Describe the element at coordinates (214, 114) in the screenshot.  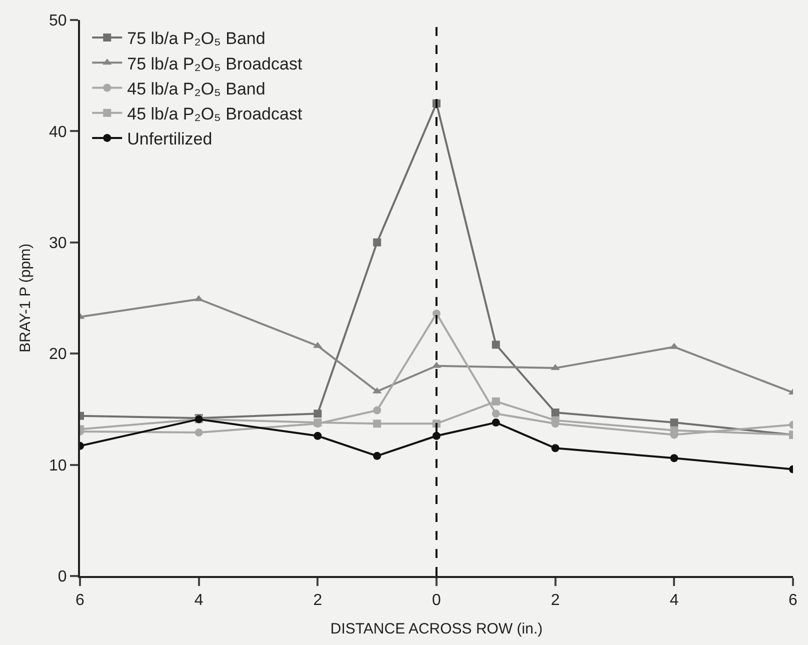
I see `legend-label: 45 lb/a P₂O₅ Broadcast` at that location.